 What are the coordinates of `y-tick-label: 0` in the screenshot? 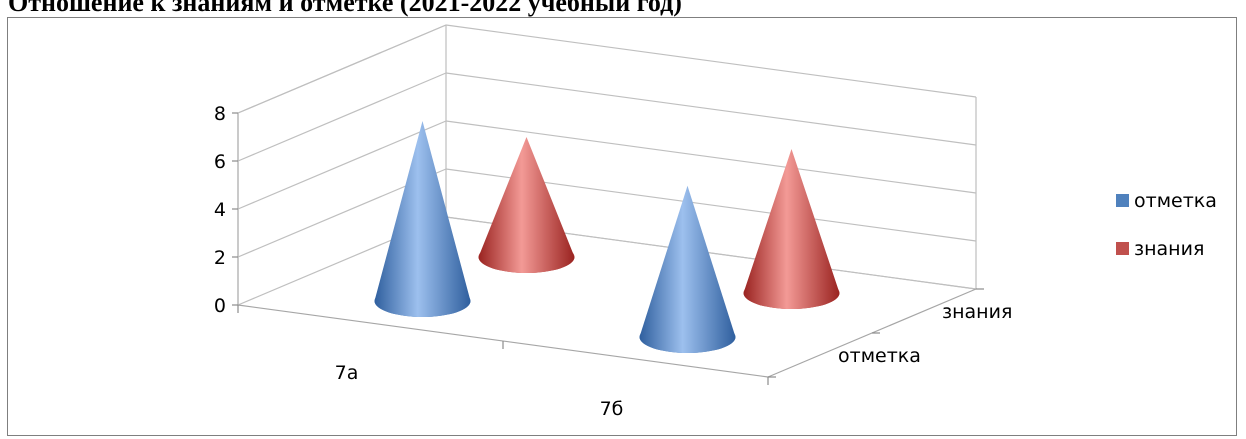 It's located at (220, 306).